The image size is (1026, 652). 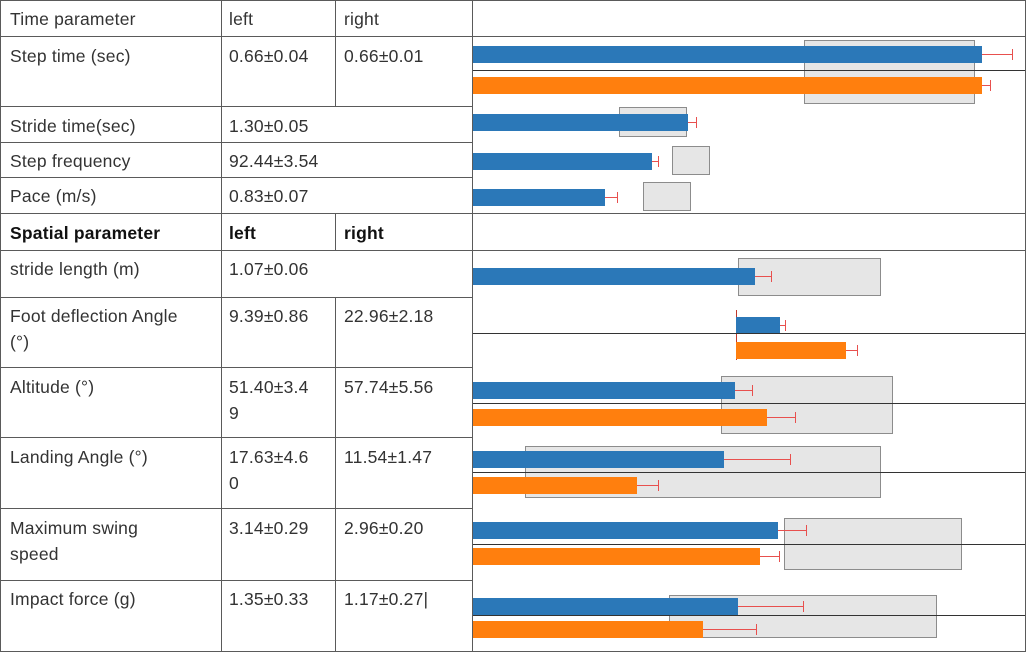 I want to click on left-value: 1.30±0.05, so click(x=269, y=126).